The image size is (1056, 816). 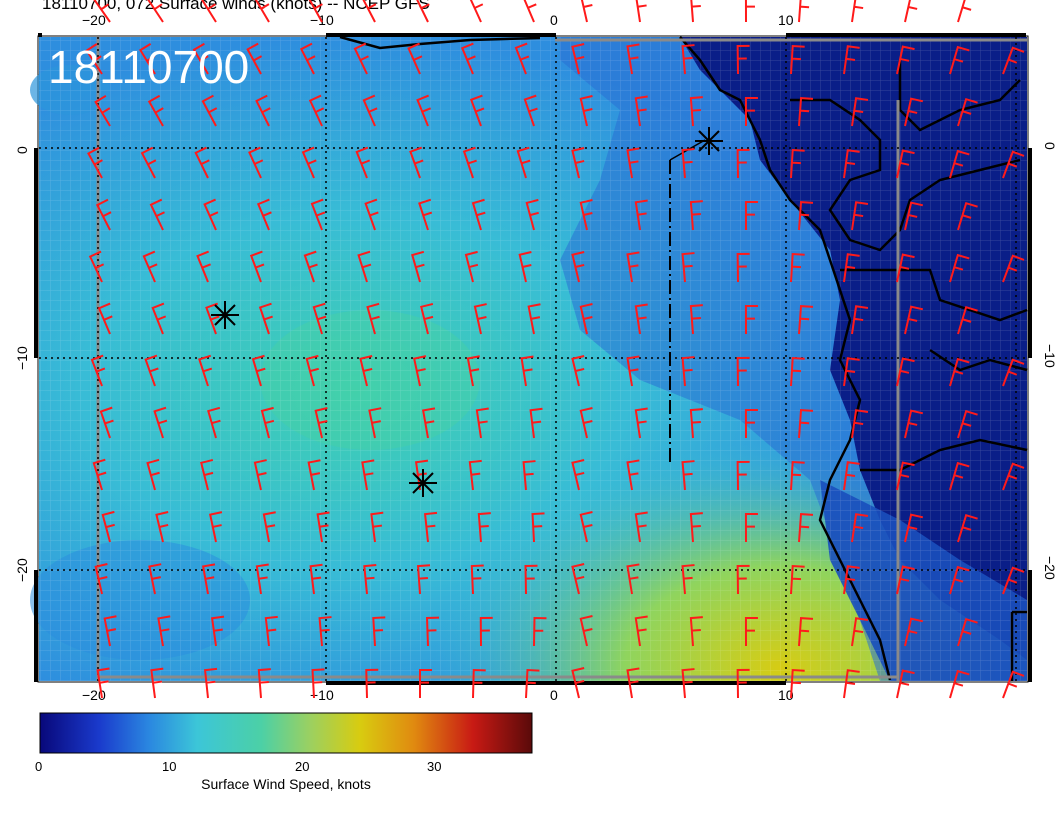 What do you see at coordinates (22, 570) in the screenshot?
I see `left-tick-label: −20` at bounding box center [22, 570].